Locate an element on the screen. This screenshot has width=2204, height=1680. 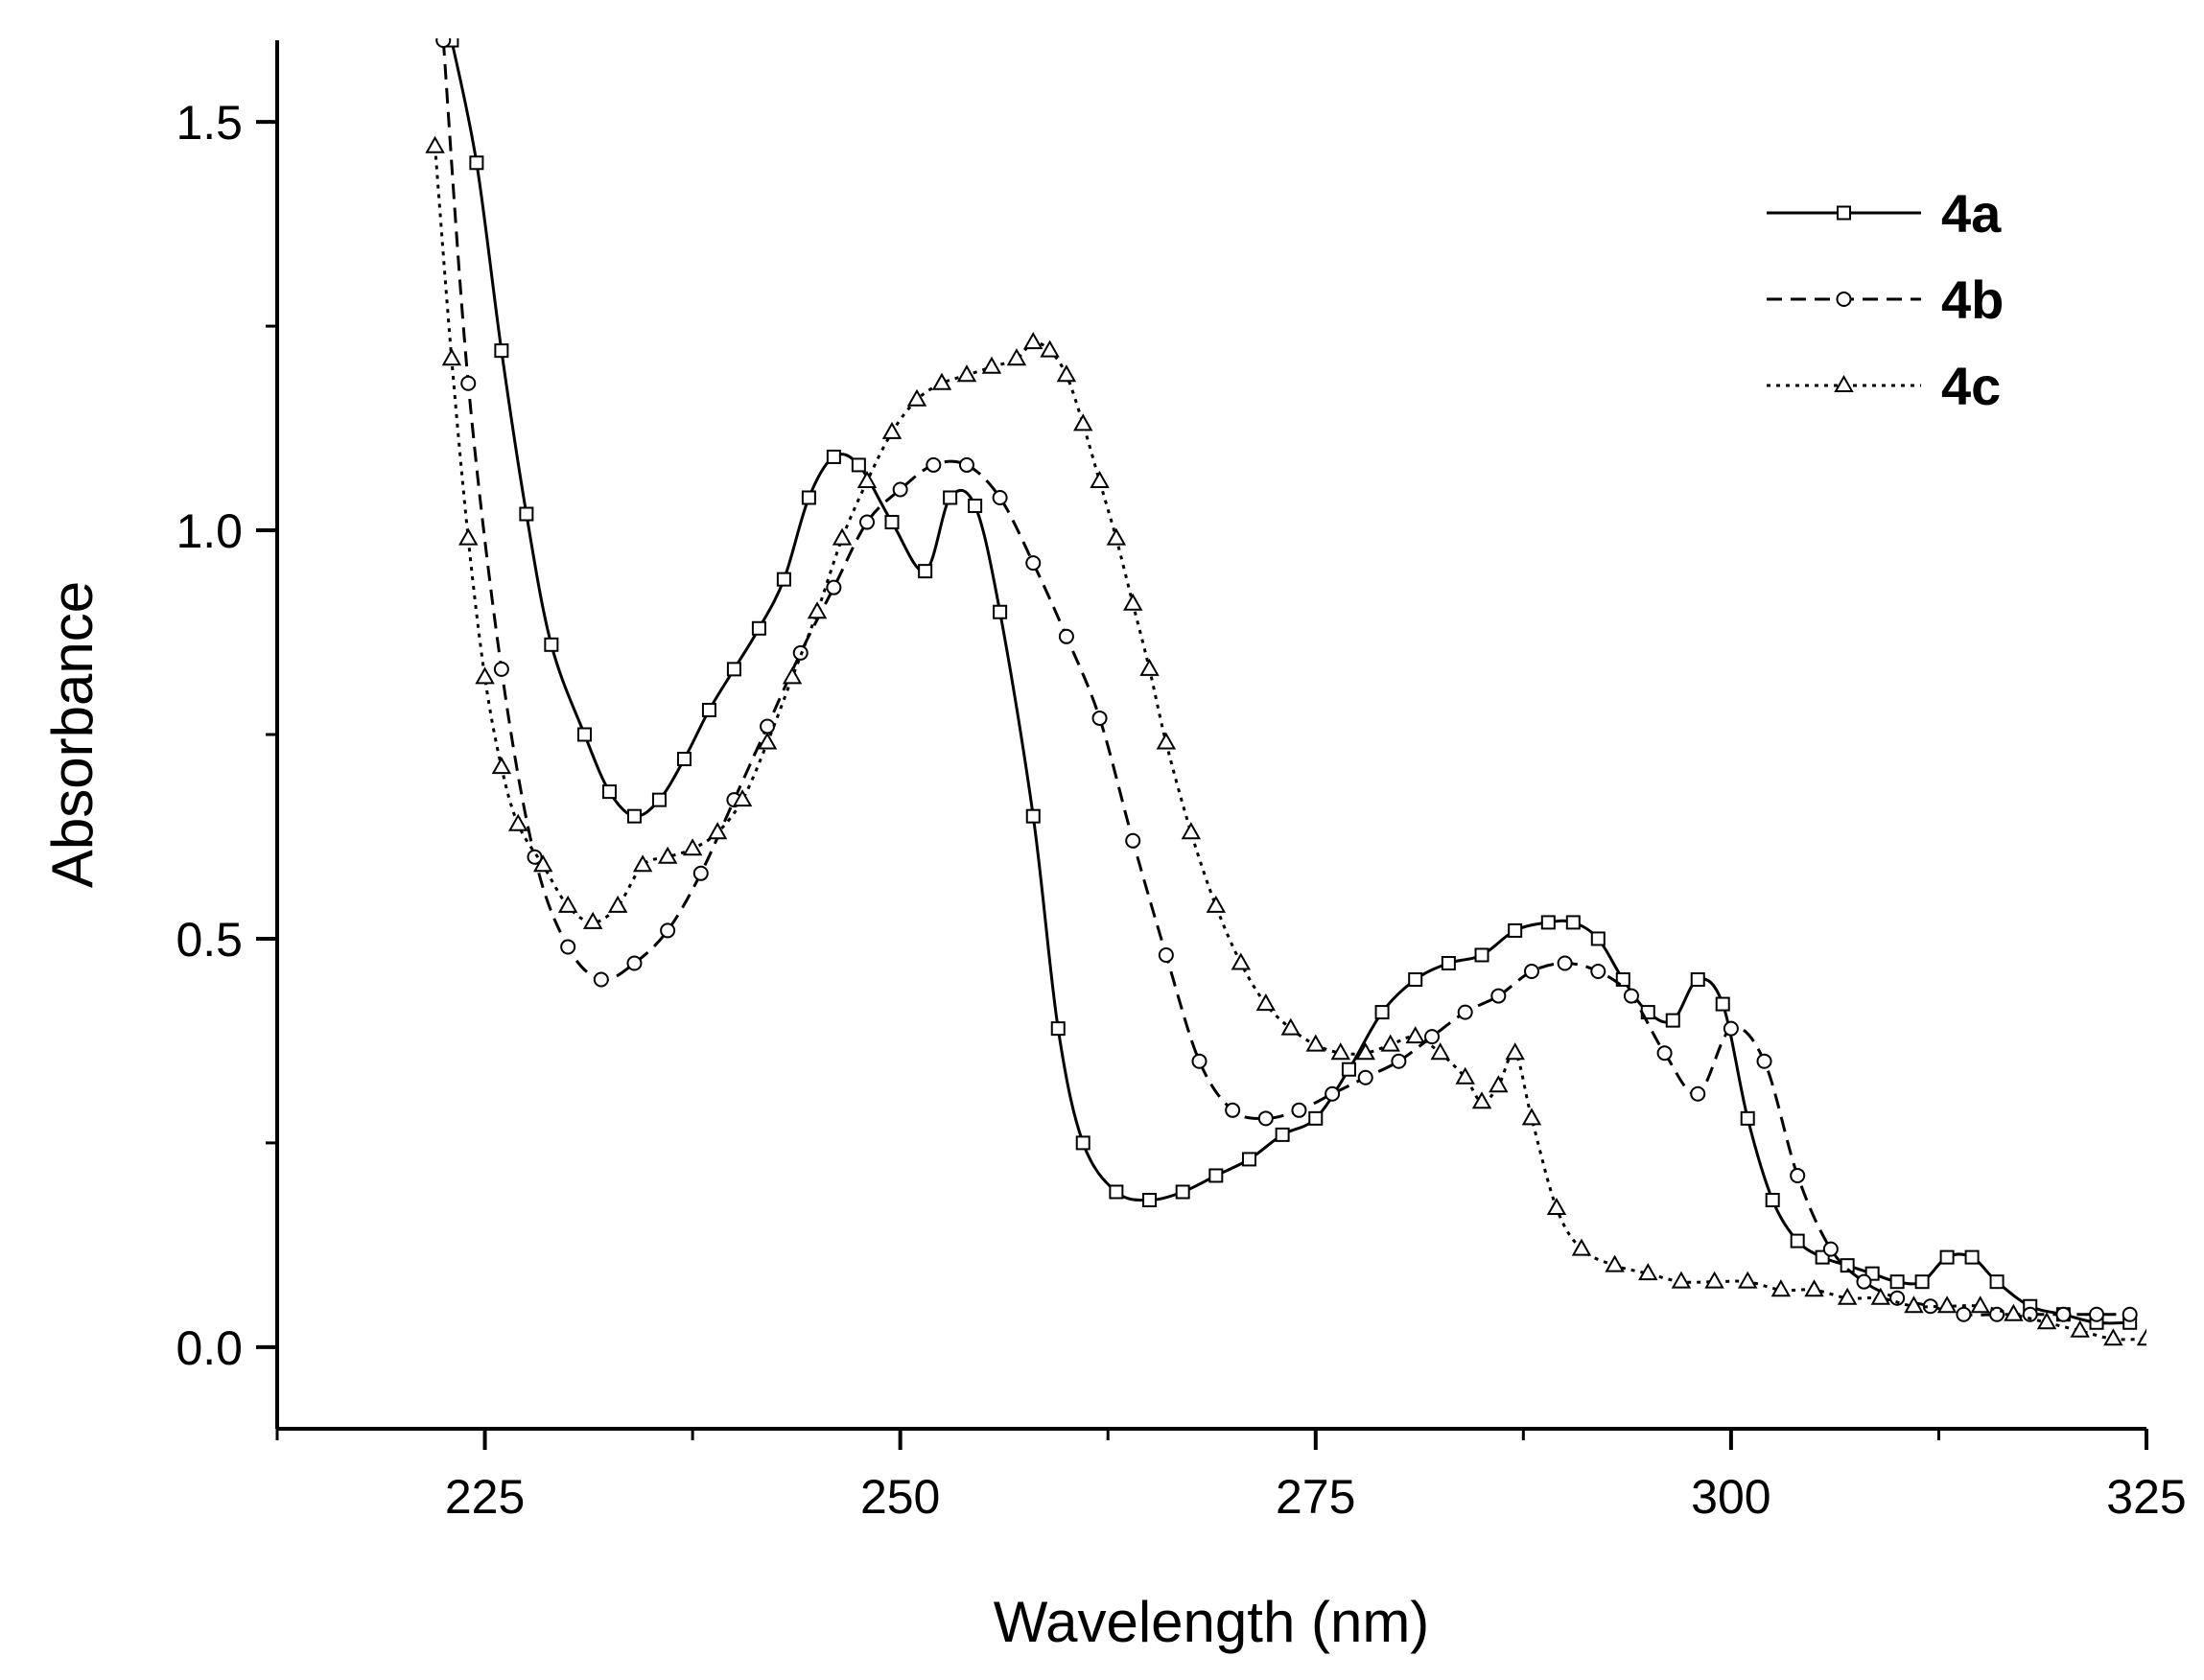
y-tick-label: 0.0 is located at coordinates (209, 1348).